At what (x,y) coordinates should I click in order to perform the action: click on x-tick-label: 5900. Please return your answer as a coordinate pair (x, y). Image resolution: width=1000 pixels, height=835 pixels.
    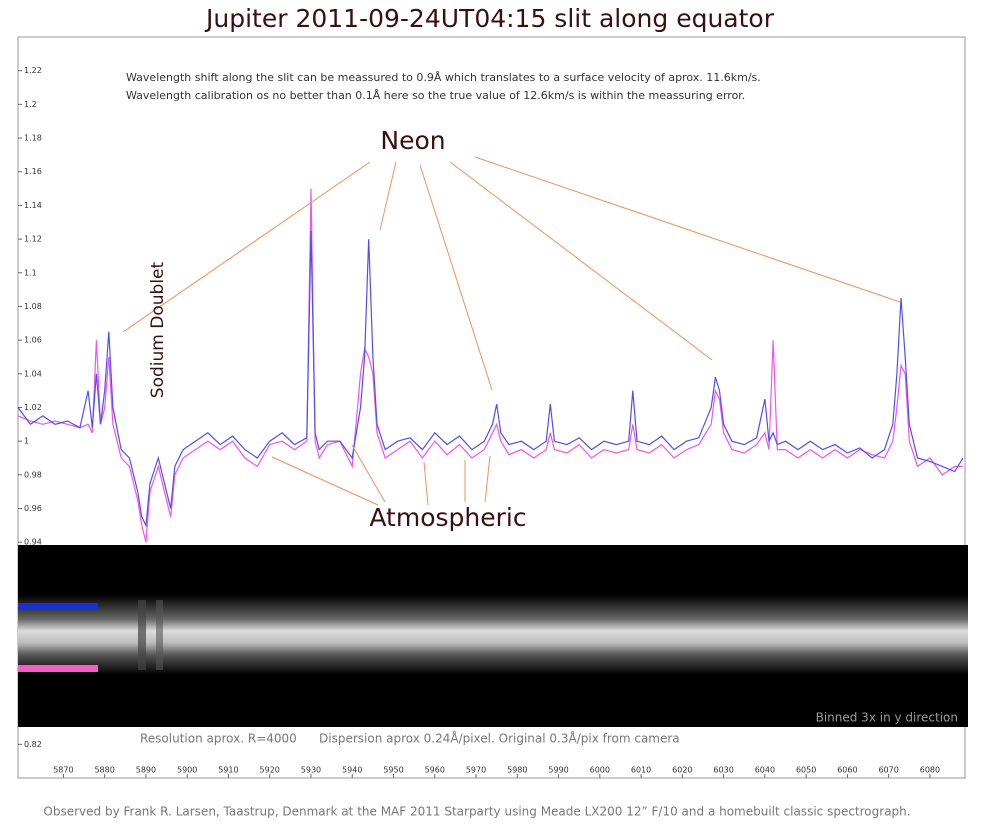
    Looking at the image, I should click on (187, 770).